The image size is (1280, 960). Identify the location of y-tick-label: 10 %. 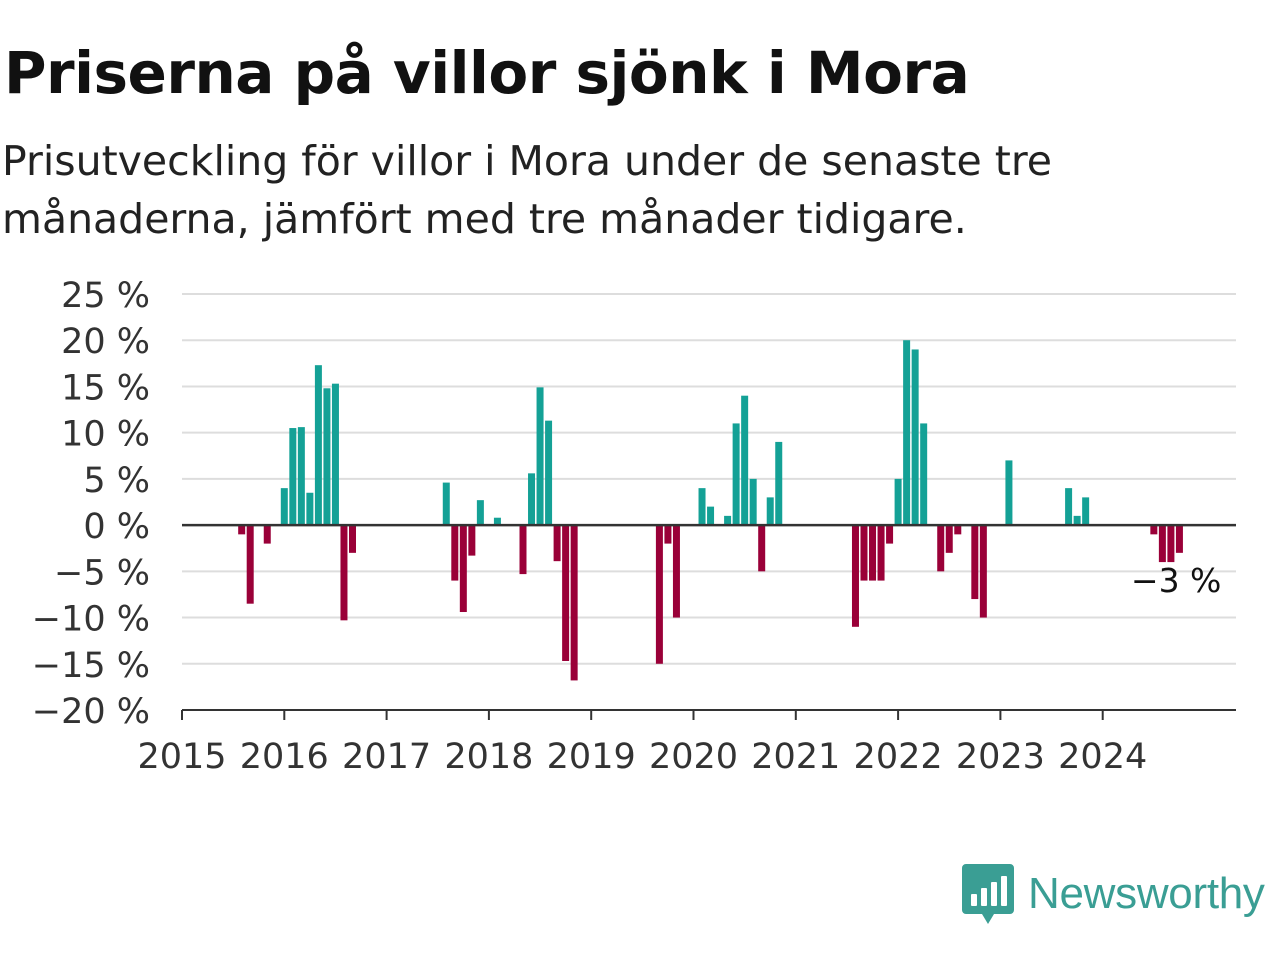
(105, 435).